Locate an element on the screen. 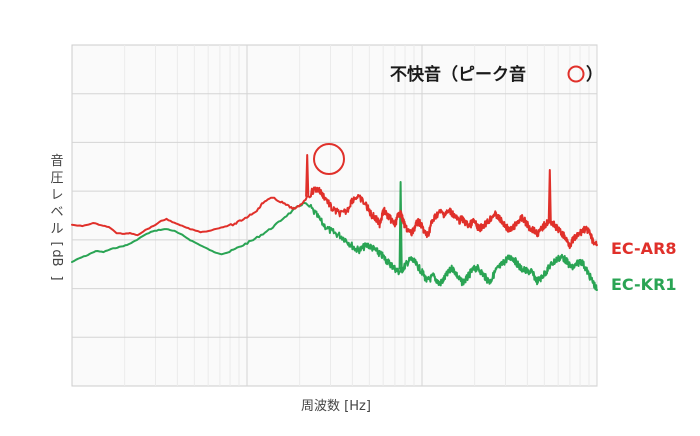  legend-ec-kr1: EC-KR1 is located at coordinates (644, 284).